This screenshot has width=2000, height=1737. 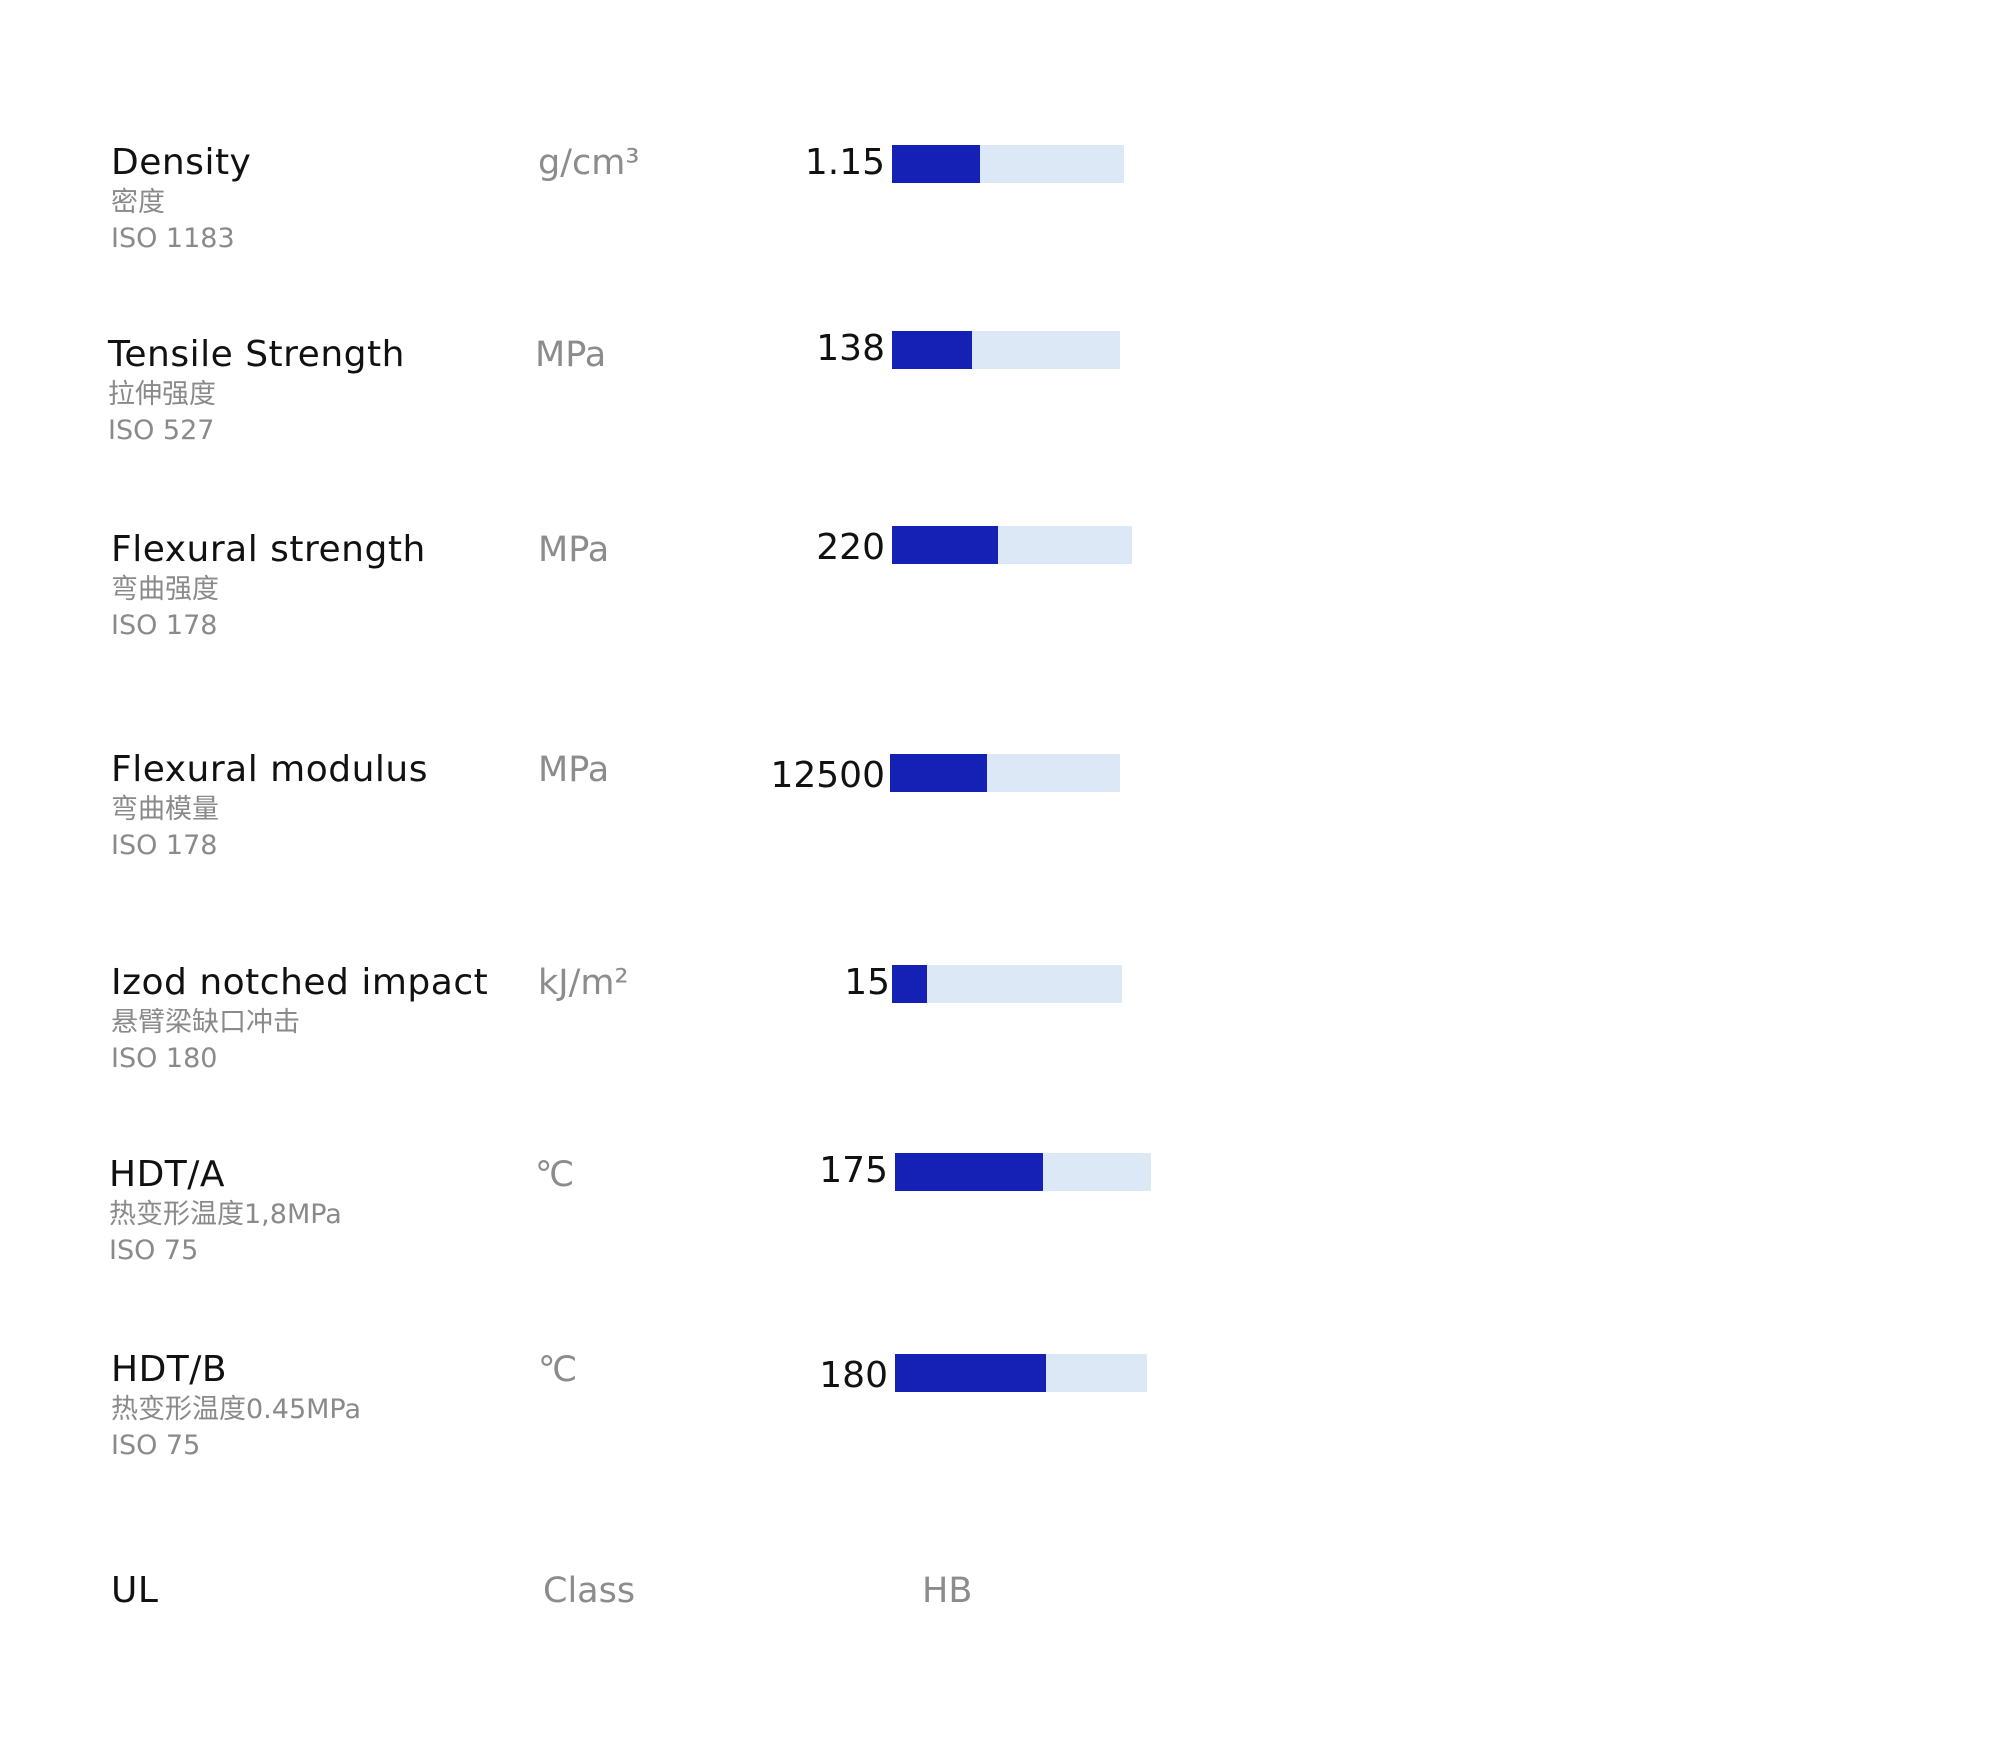 I want to click on property-name: Flexural strength, so click(x=268, y=549).